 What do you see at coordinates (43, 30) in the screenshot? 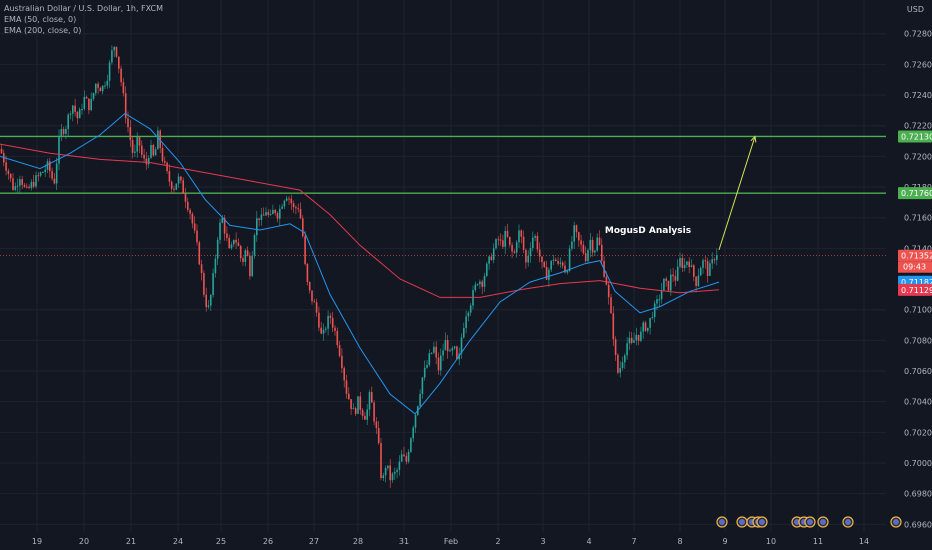
I see `ema200-legend: EMA (200, close, 0)` at bounding box center [43, 30].